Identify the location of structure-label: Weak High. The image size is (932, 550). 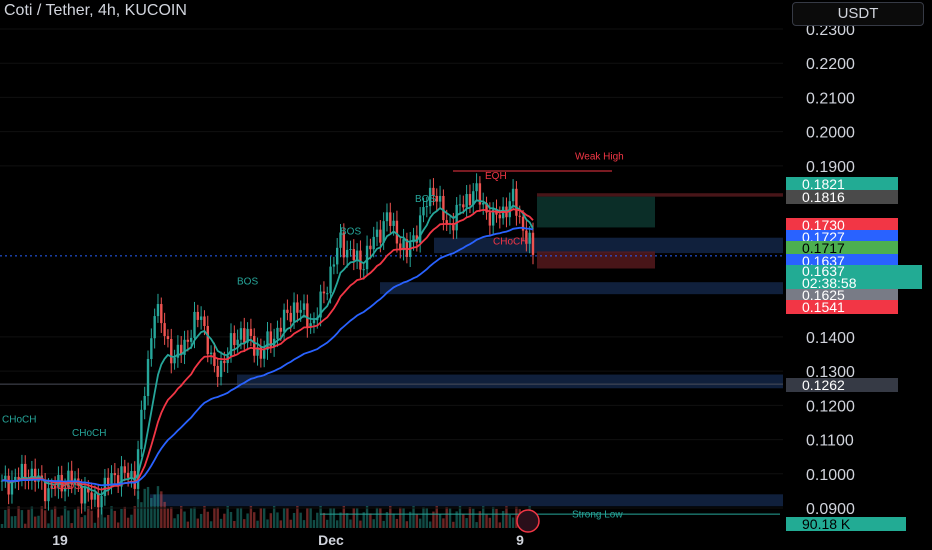
(599, 157).